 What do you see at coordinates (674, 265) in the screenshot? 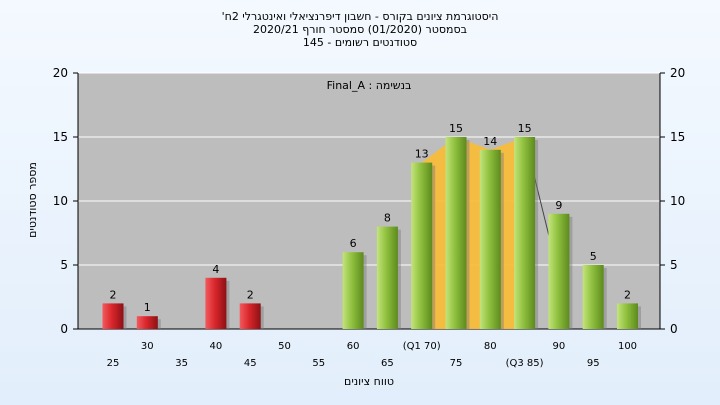
I see `y-tick-label-right: 5` at bounding box center [674, 265].